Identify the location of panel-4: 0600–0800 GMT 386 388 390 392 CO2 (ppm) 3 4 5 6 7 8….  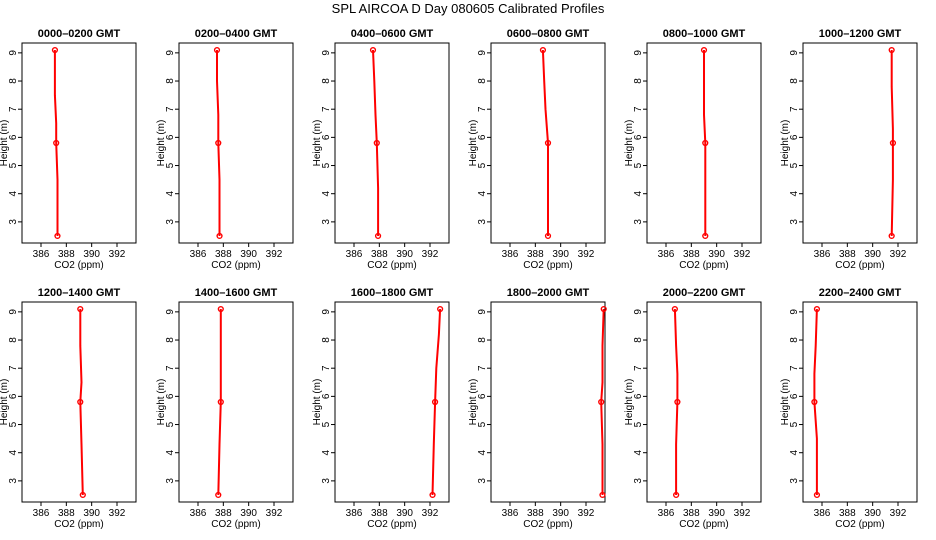
(537, 149).